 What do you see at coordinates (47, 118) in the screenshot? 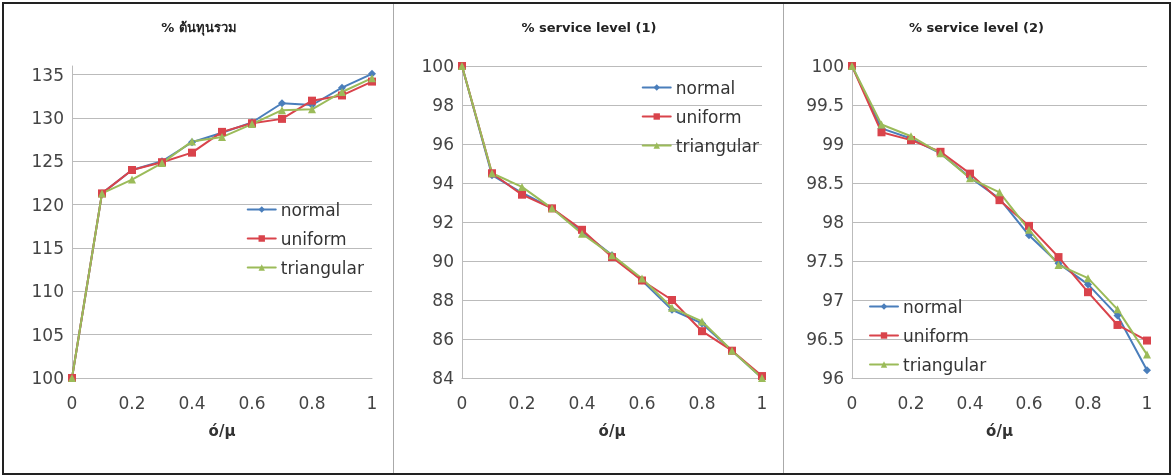
I see `y-tick-label: 130` at bounding box center [47, 118].